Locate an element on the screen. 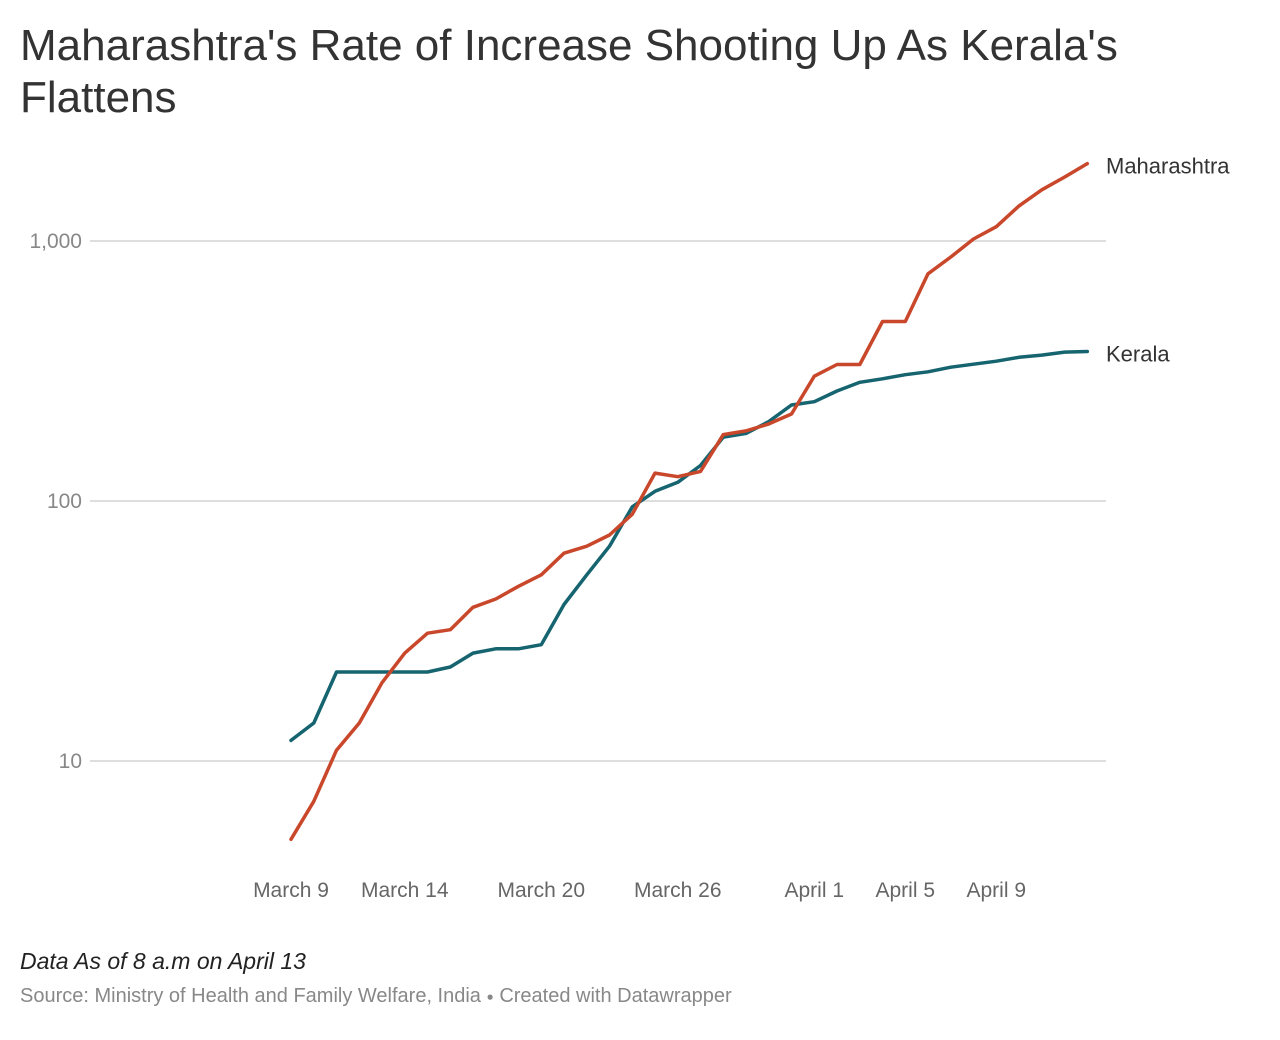 The image size is (1280, 1040). y-axis-ticks: 10 100 1,000 is located at coordinates (55, 501).